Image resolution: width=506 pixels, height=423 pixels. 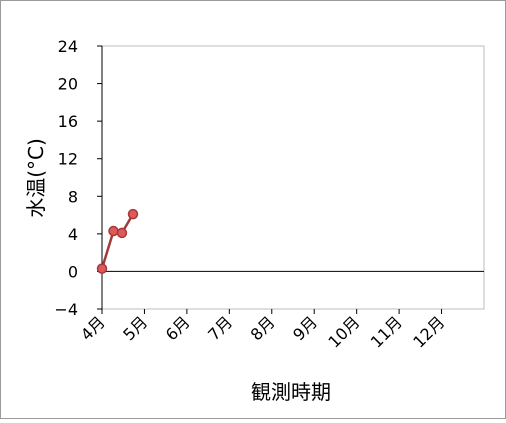 I want to click on series-layer, so click(x=117, y=241).